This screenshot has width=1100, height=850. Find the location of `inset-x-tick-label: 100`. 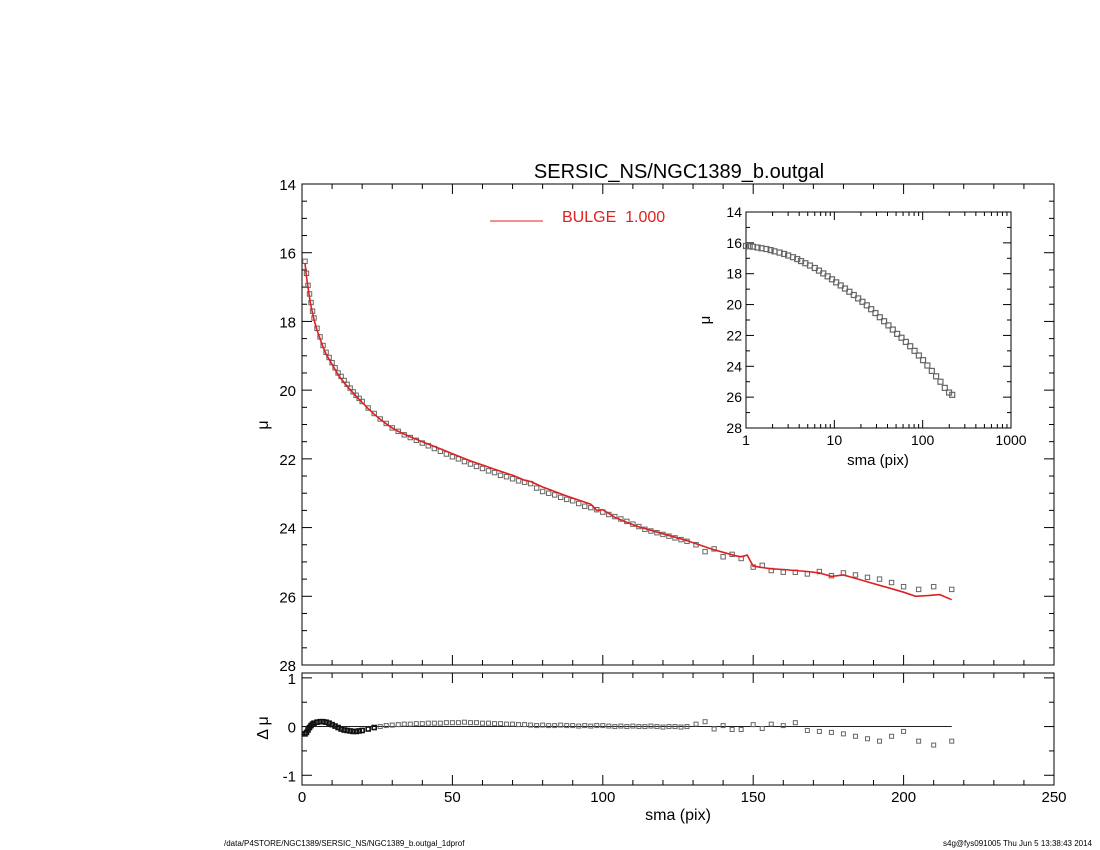

inset-x-tick-label: 100 is located at coordinates (923, 440).